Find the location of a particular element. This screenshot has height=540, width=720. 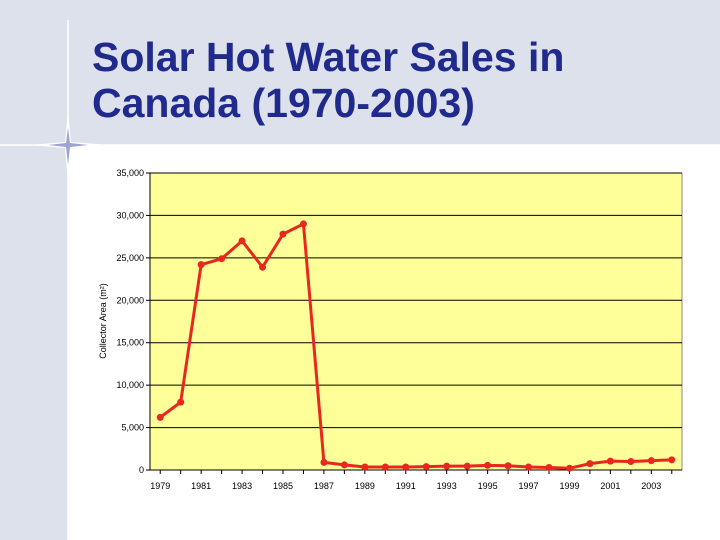

y-tick-label: 10,000 is located at coordinates (130, 385).